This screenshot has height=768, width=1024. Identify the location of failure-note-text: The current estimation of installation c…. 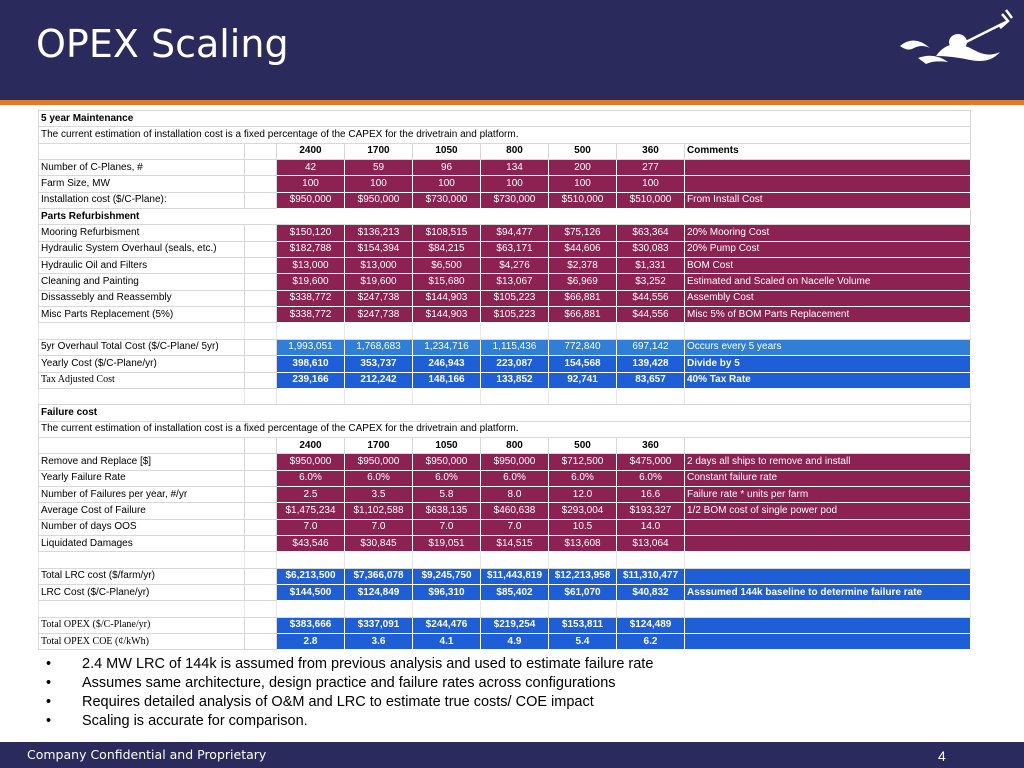
(504, 429).